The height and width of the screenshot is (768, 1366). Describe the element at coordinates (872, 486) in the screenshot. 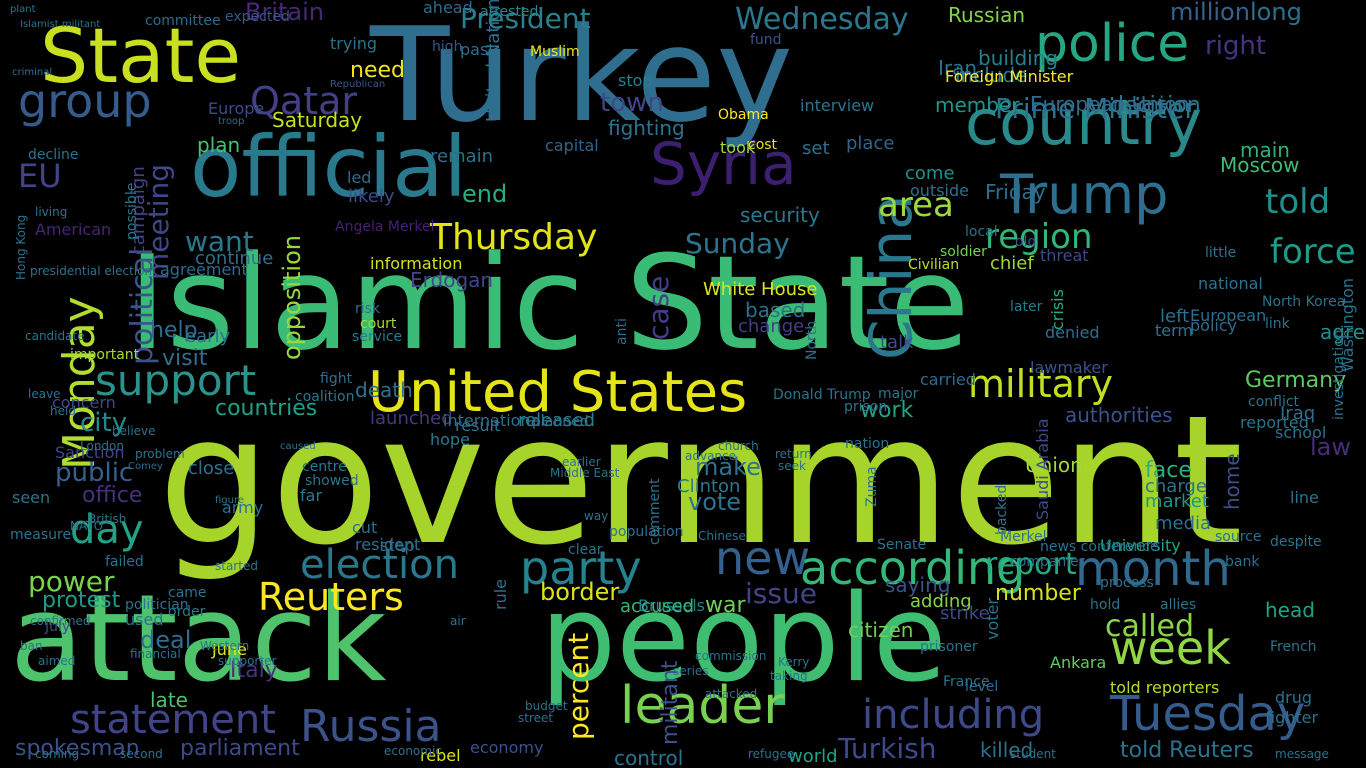

I see `cloud-word: Zuma` at that location.